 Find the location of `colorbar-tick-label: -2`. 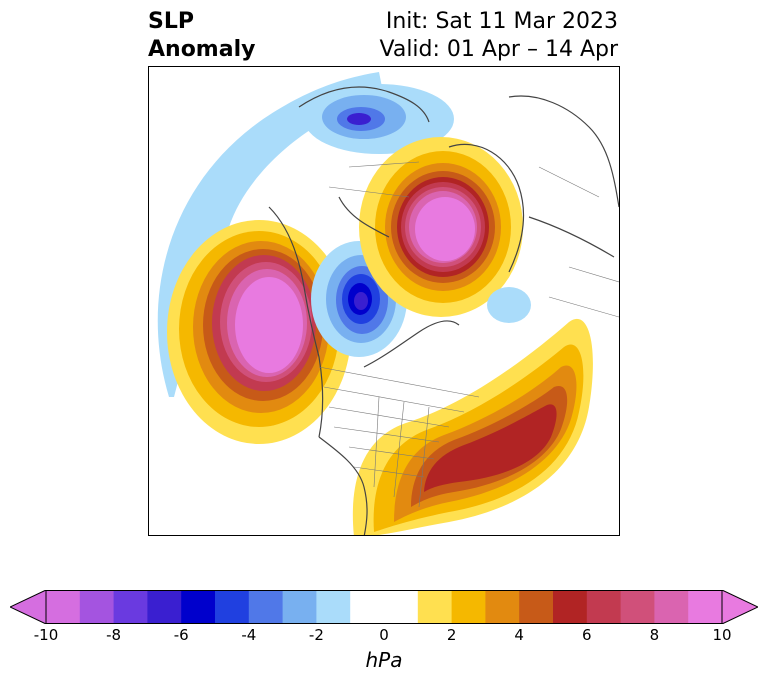

colorbar-tick-label: -2 is located at coordinates (316, 635).